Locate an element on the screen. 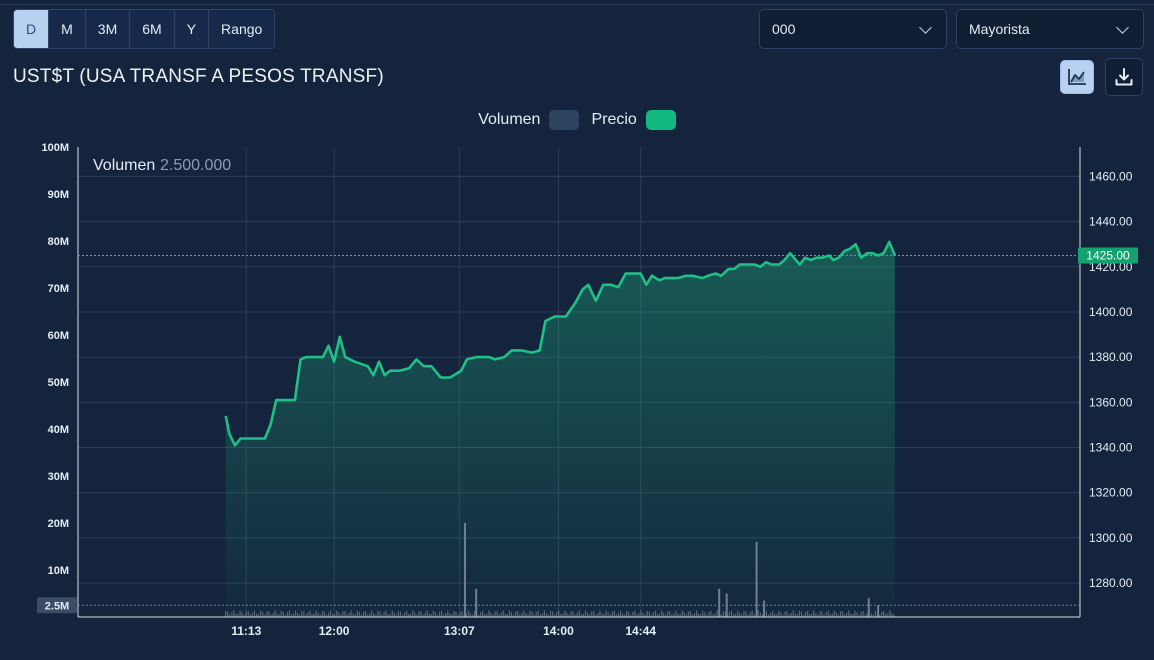 The width and height of the screenshot is (1154, 660). range-button-rango: Rango is located at coordinates (242, 29).